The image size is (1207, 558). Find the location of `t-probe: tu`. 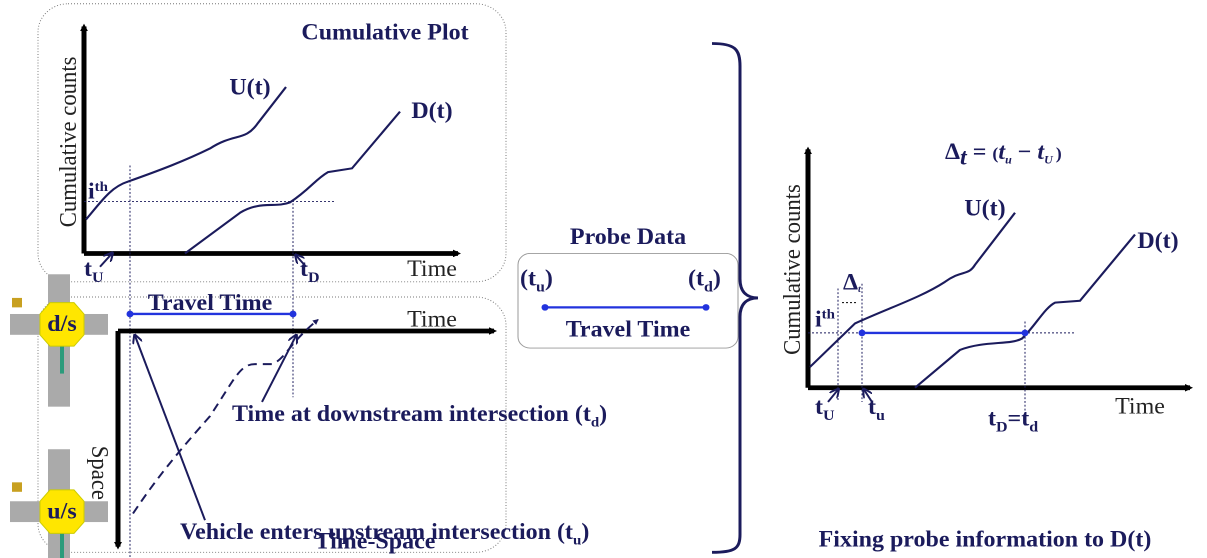

t-probe: tu is located at coordinates (876, 409).